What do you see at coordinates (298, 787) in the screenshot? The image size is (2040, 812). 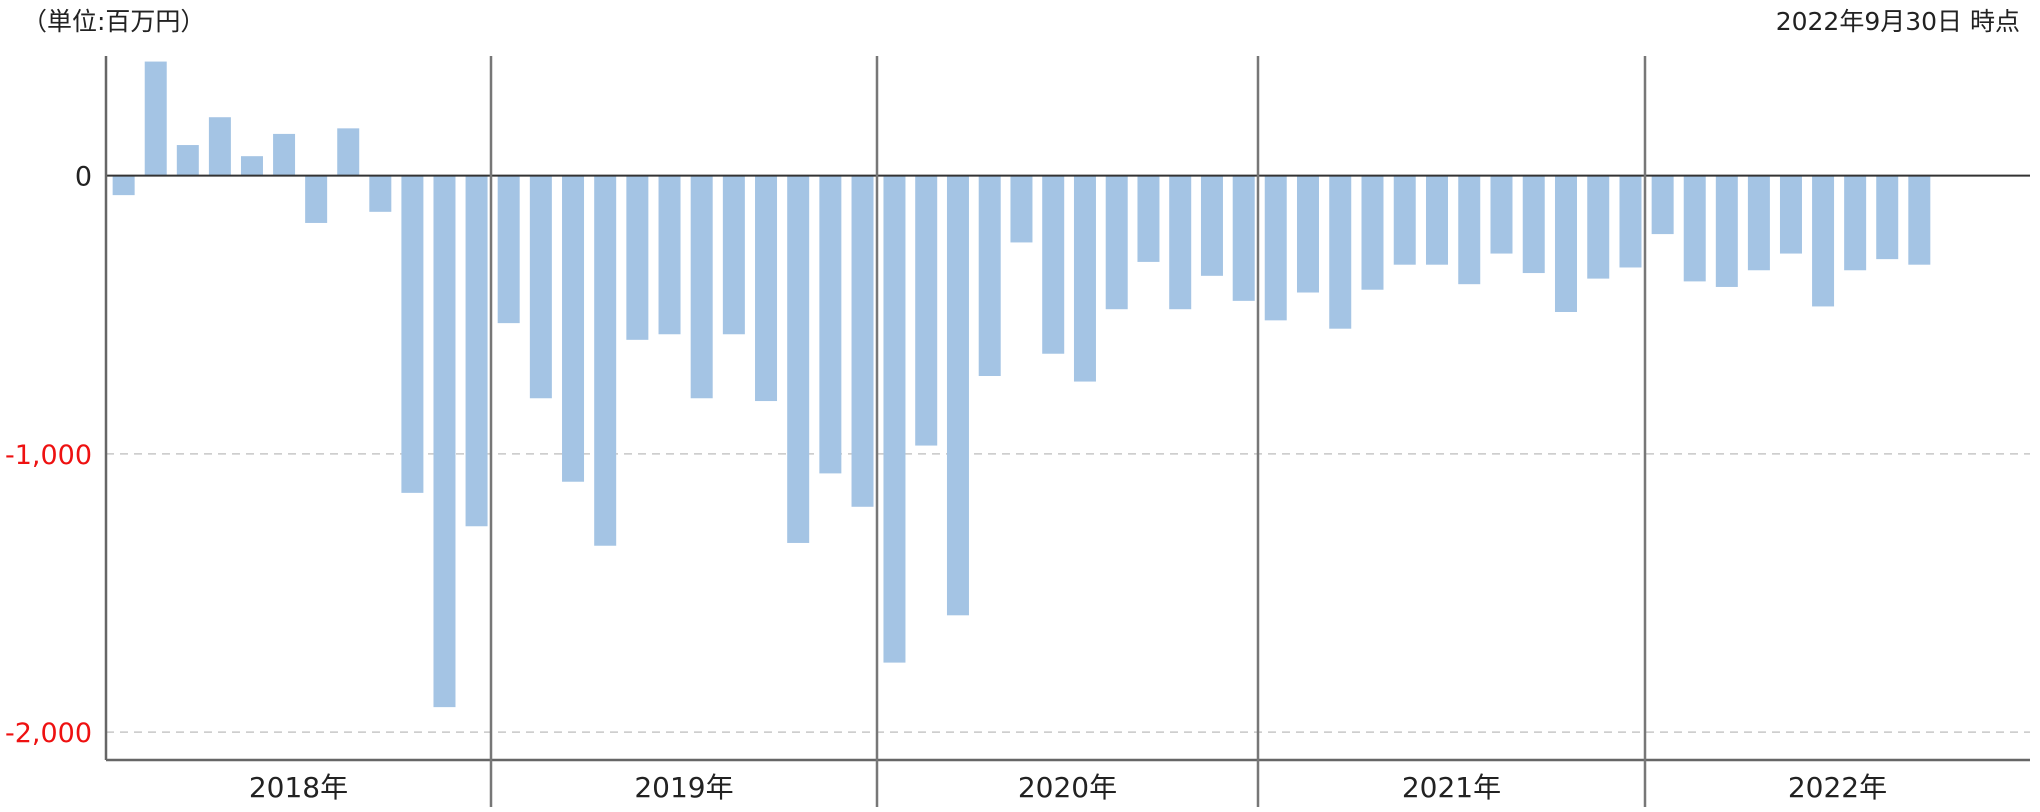 I see `x-group-label: 2018年` at bounding box center [298, 787].